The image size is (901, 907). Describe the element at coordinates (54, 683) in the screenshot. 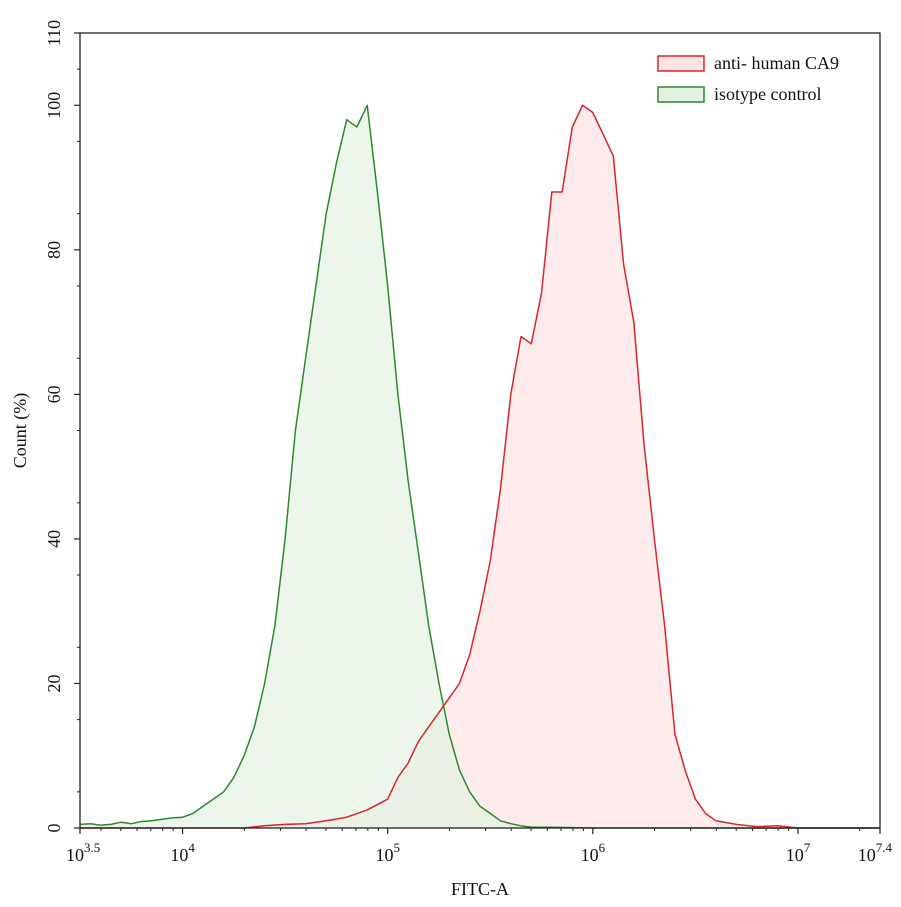

I see `y-tick-label: 20` at that location.